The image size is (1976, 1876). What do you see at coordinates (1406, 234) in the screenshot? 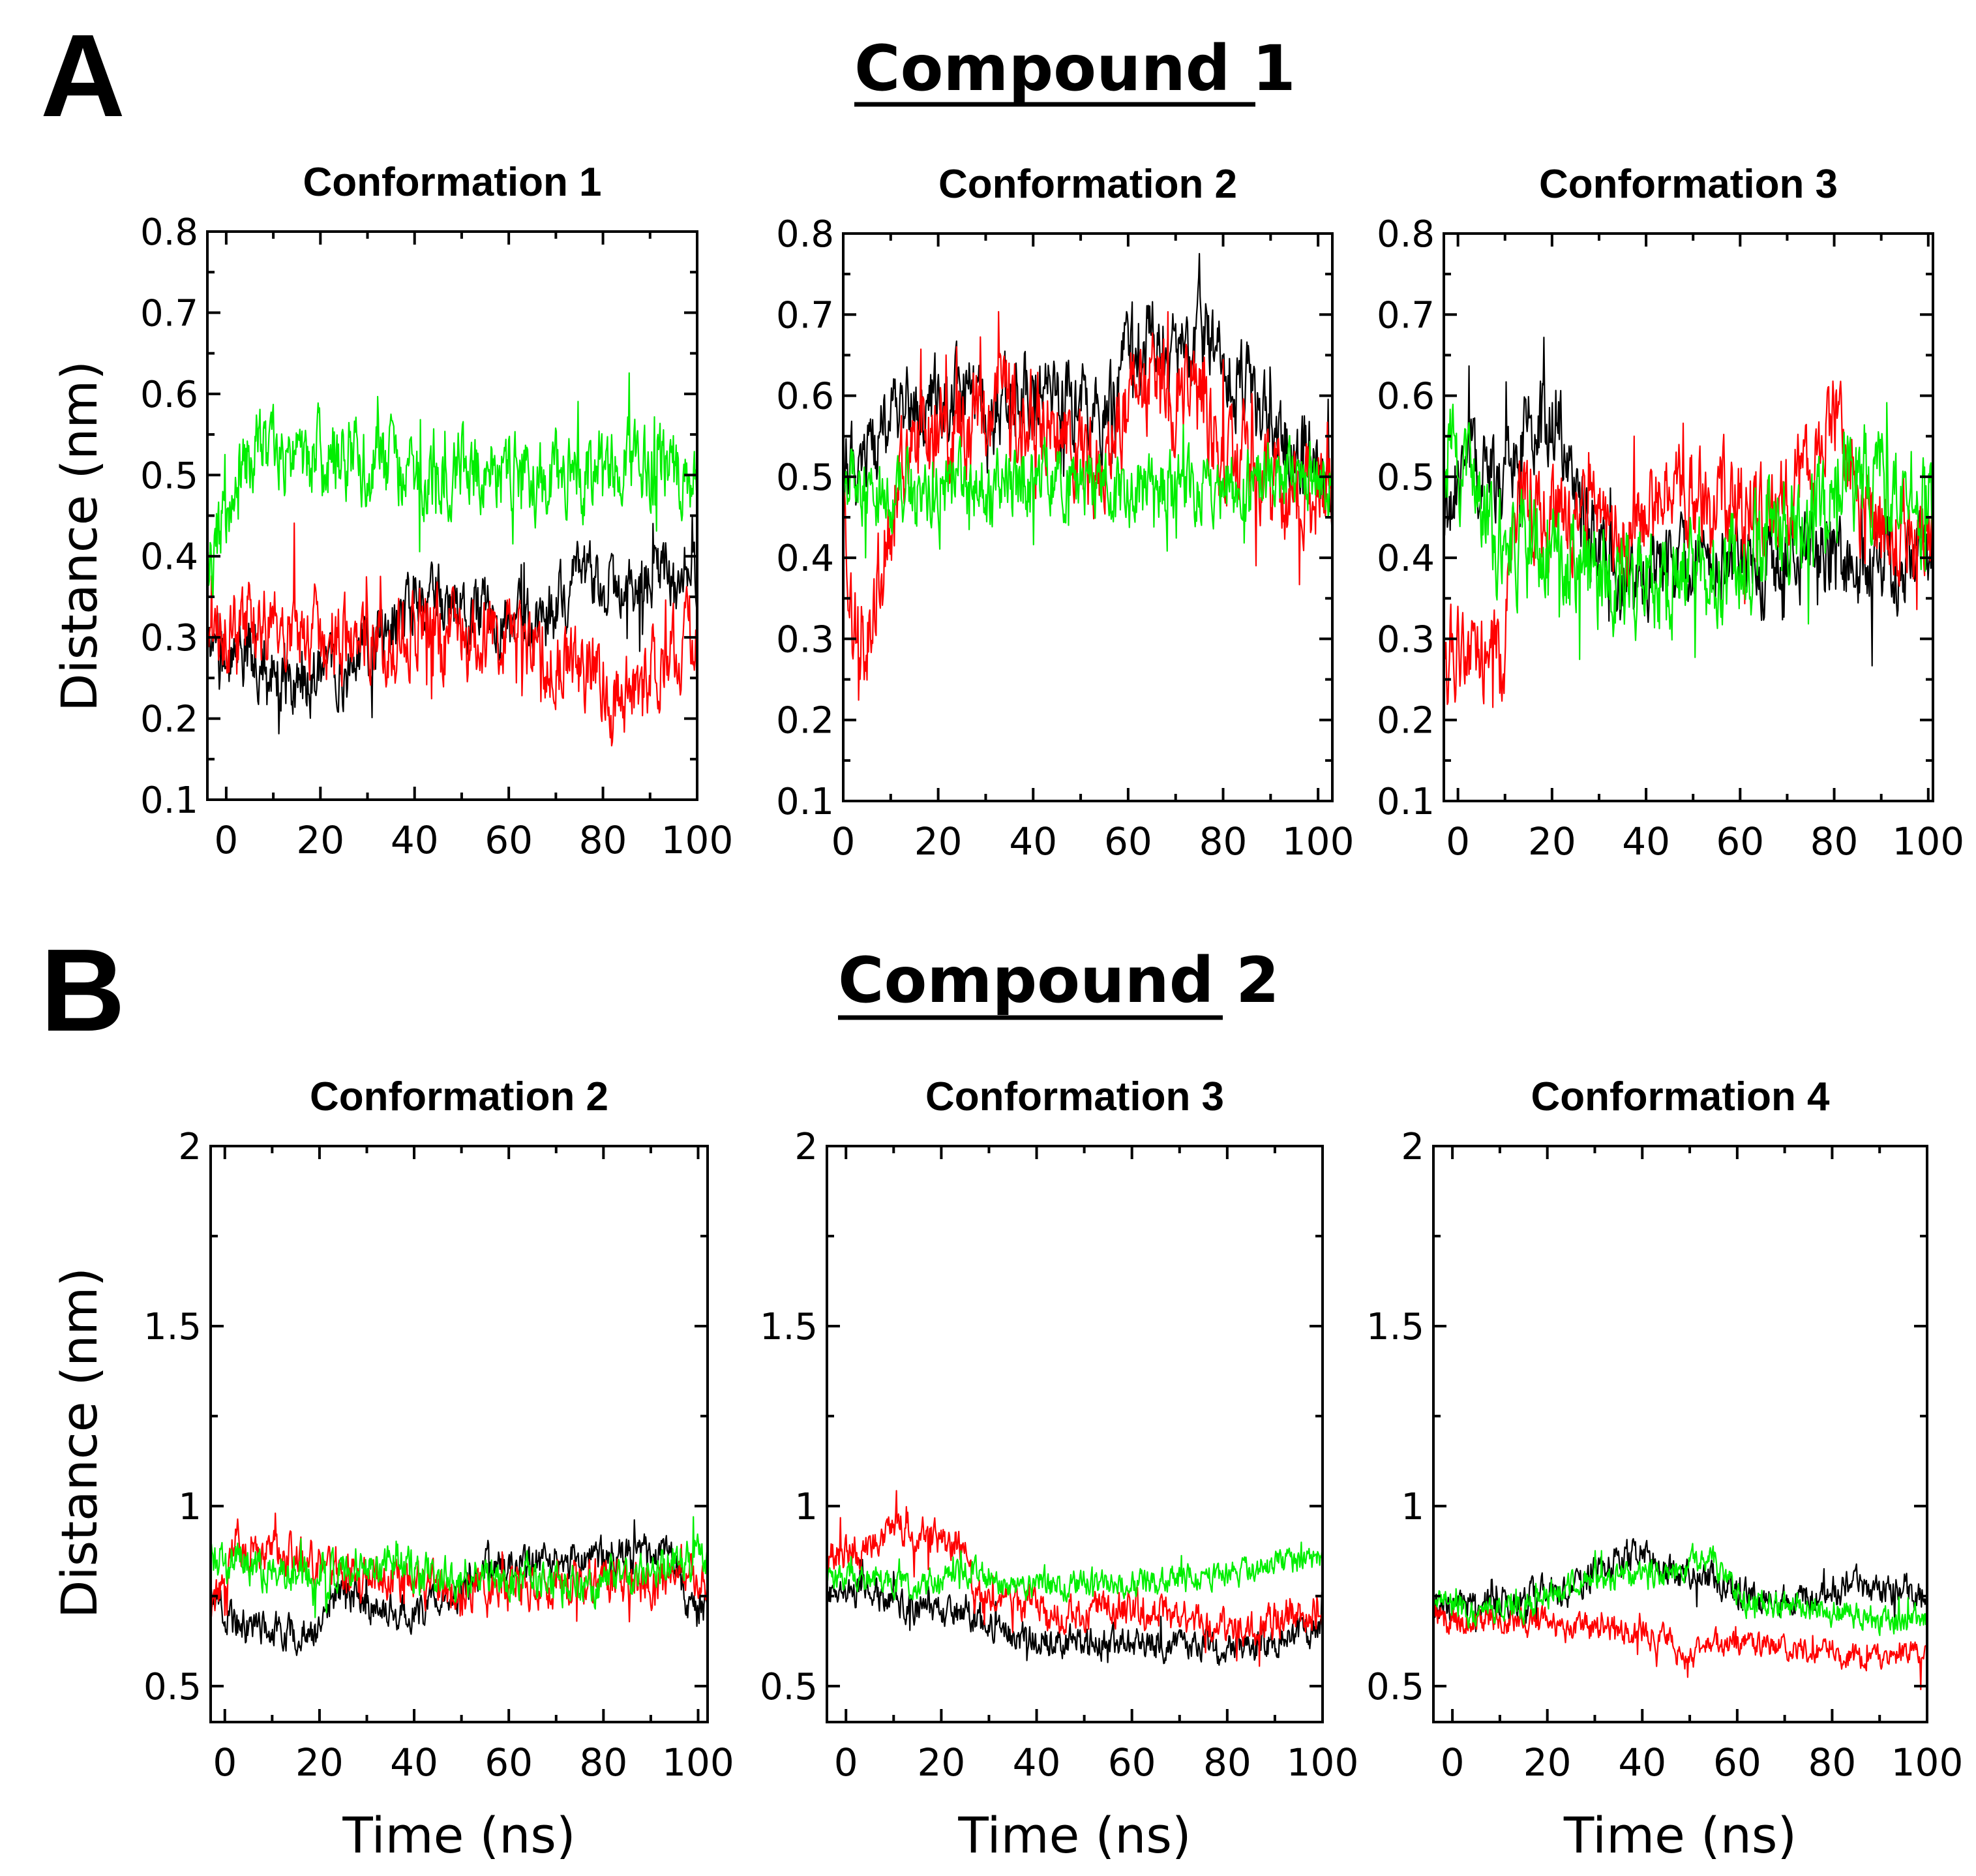
I see `chart3-y-tick-label-0-8: 0.8` at bounding box center [1406, 234].